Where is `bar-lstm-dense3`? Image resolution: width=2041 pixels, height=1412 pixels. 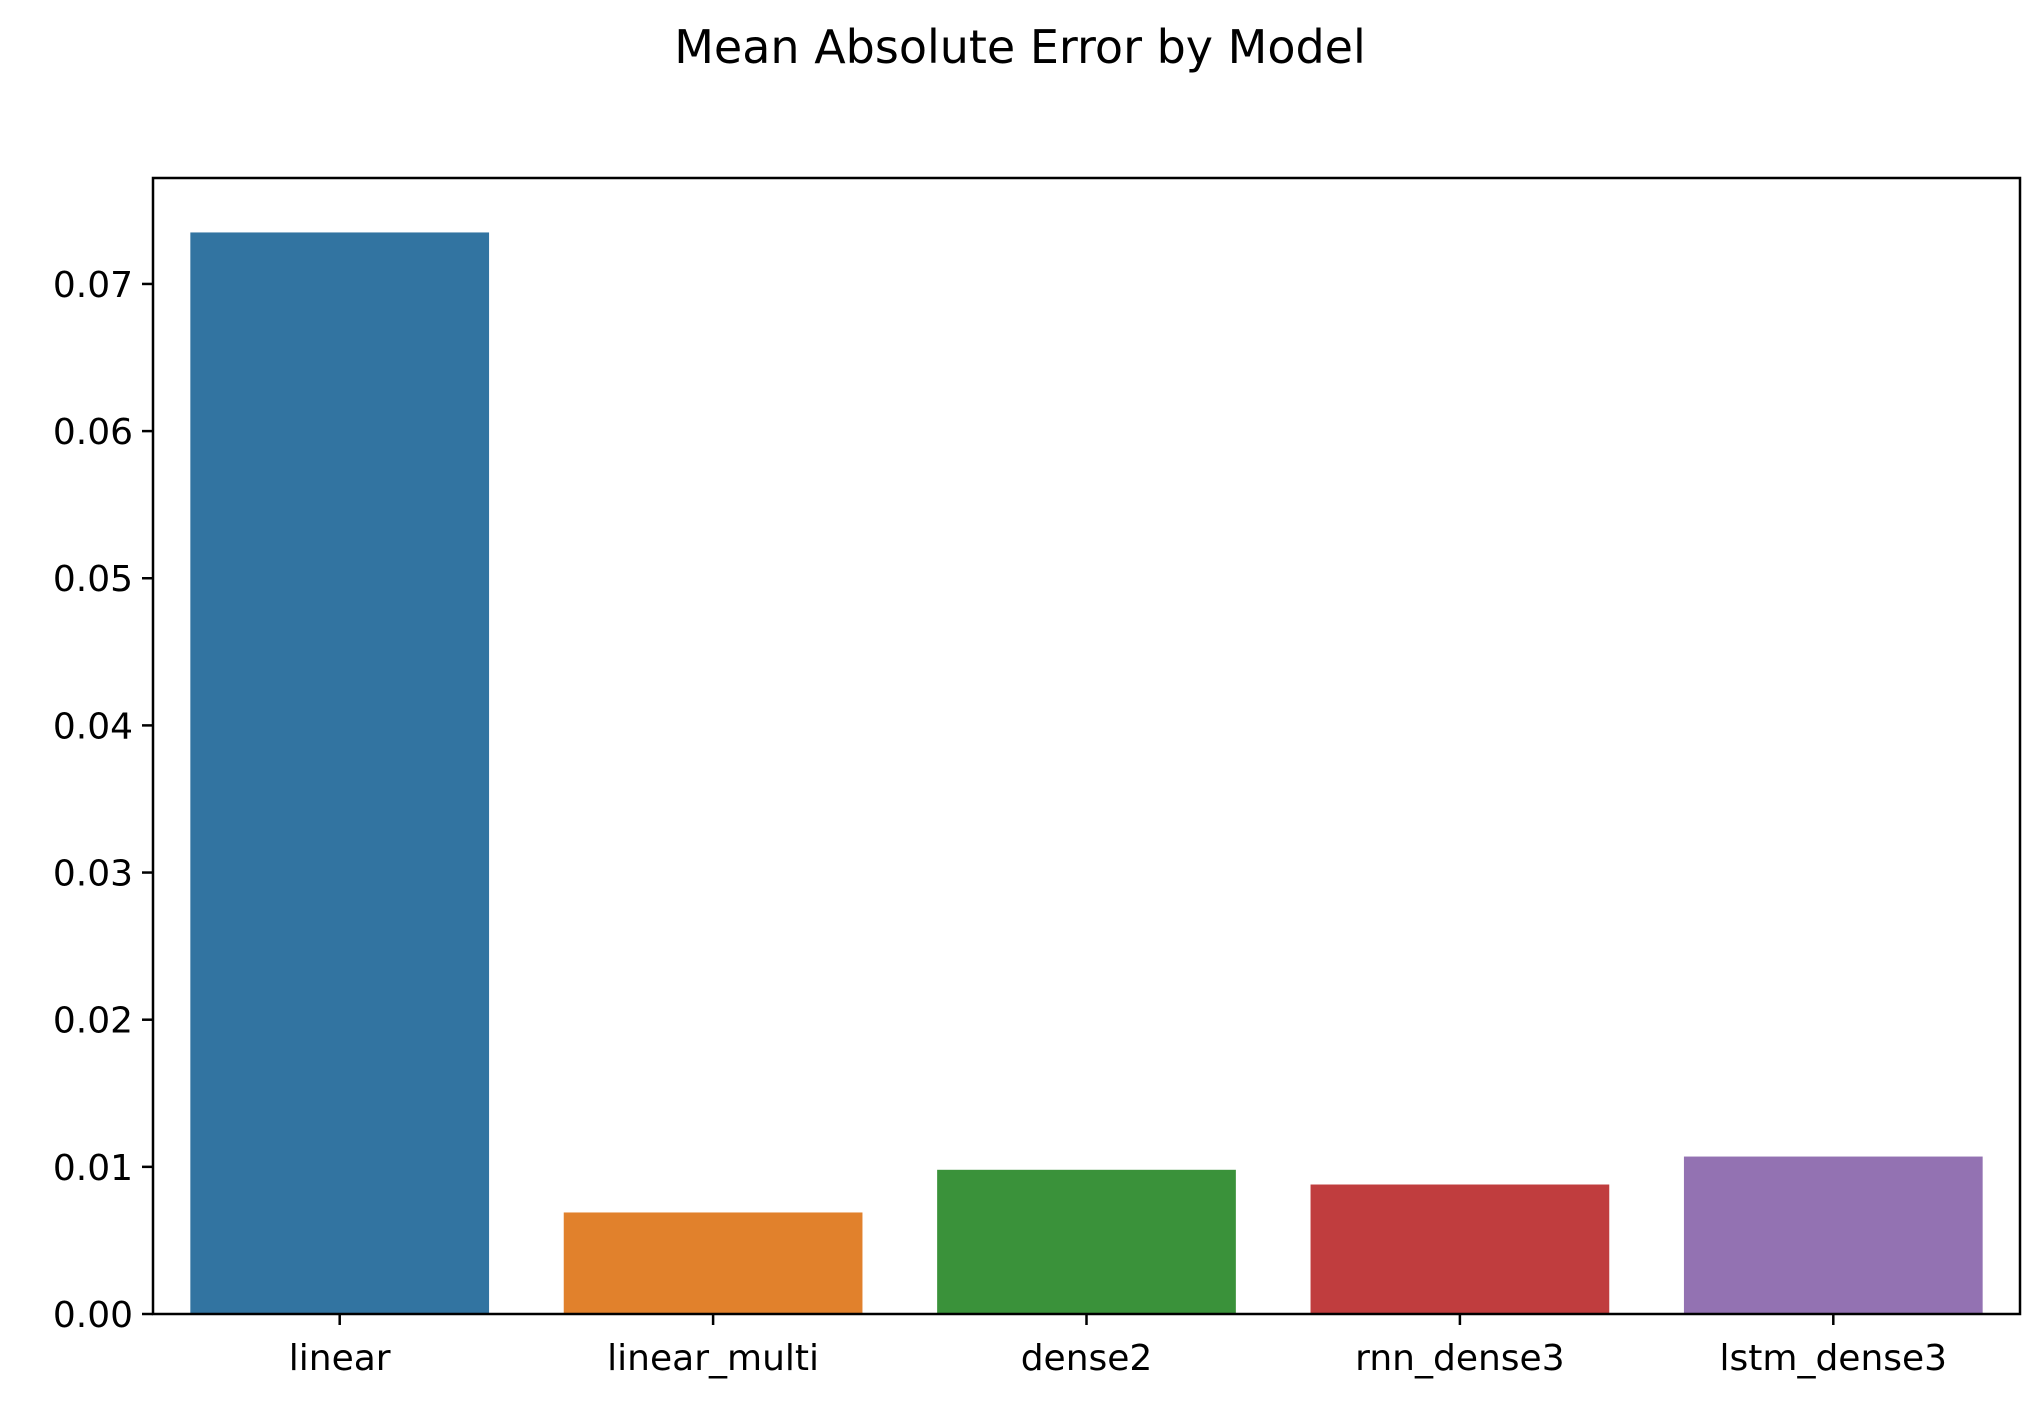 bar-lstm-dense3 is located at coordinates (1833, 1235).